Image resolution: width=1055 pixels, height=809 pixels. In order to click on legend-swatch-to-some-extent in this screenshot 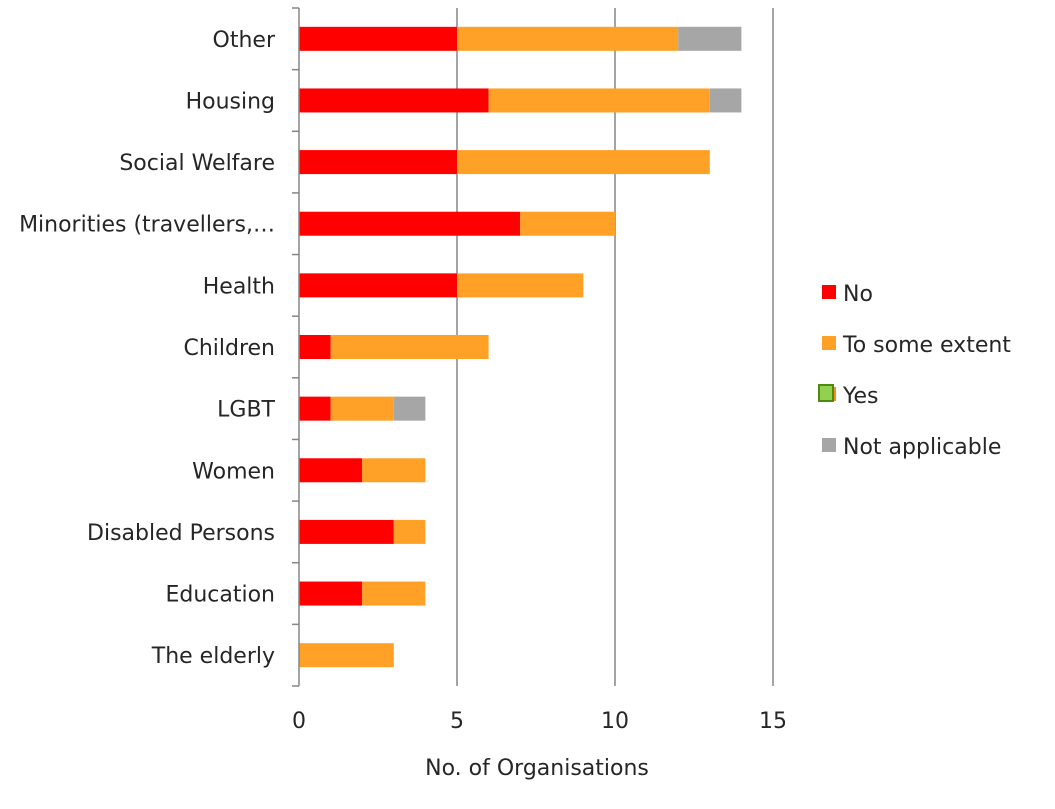, I will do `click(829, 343)`.